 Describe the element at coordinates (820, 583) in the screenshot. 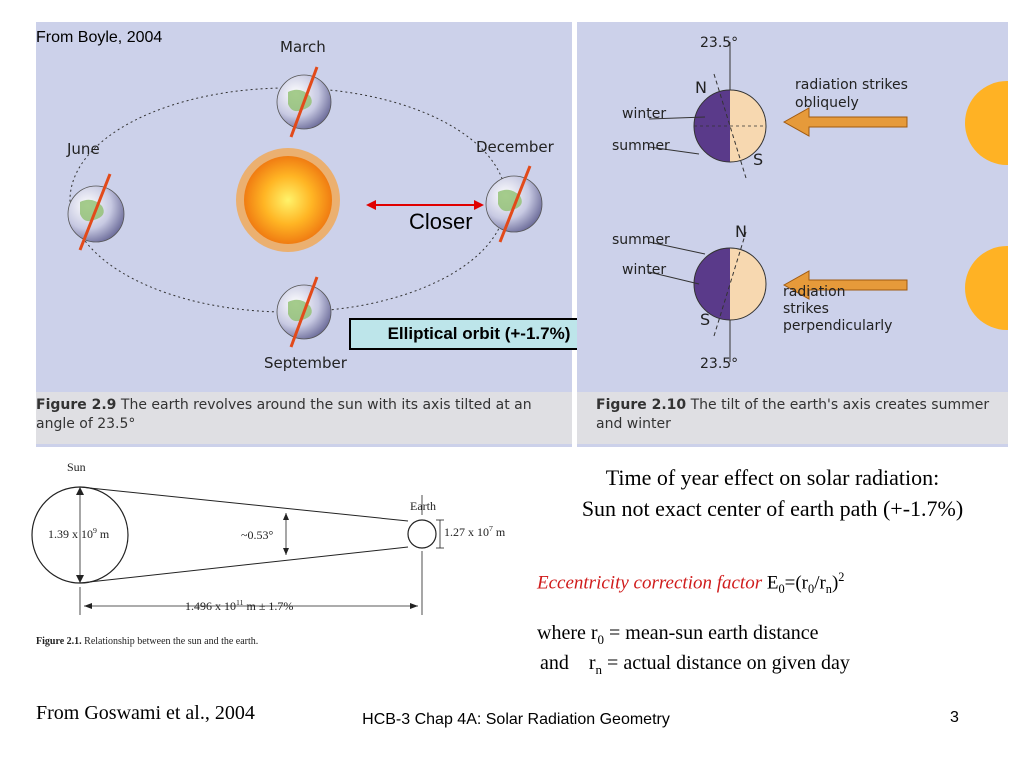

I see `formula-rn: /r` at that location.